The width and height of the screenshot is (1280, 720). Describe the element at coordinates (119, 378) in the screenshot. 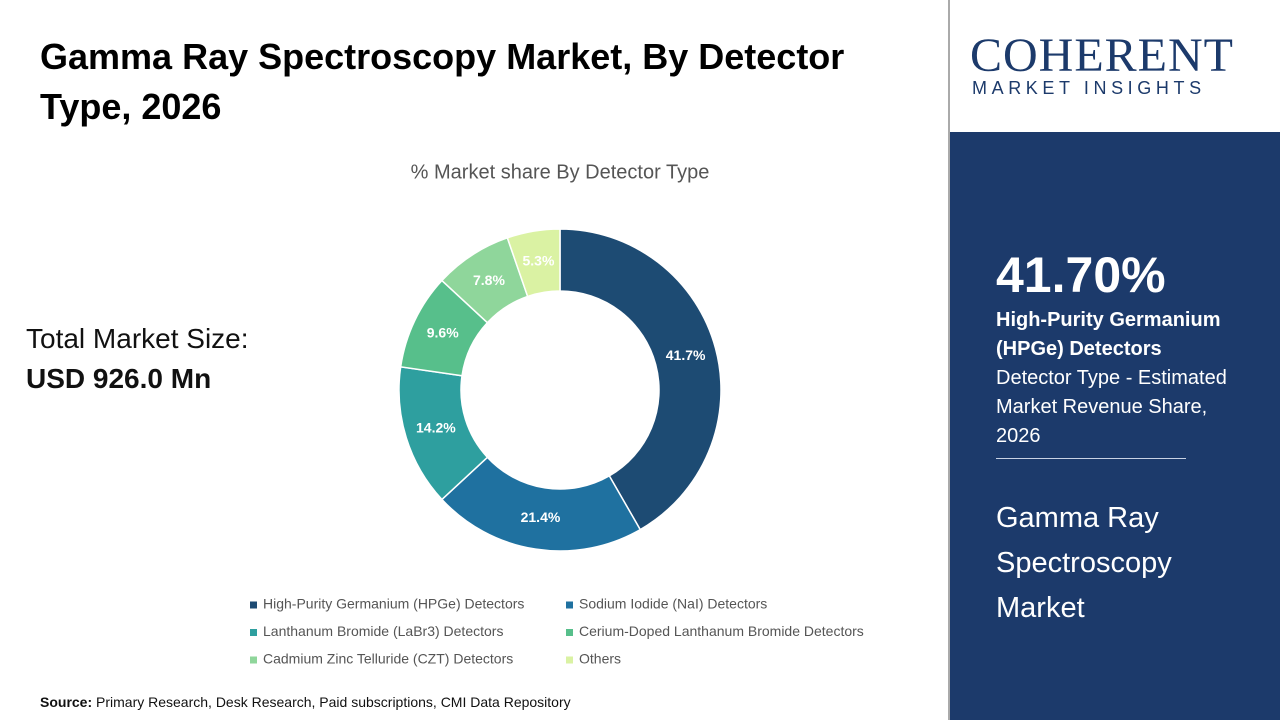

I see `market-size-value: USD 926.0 Mn` at that location.